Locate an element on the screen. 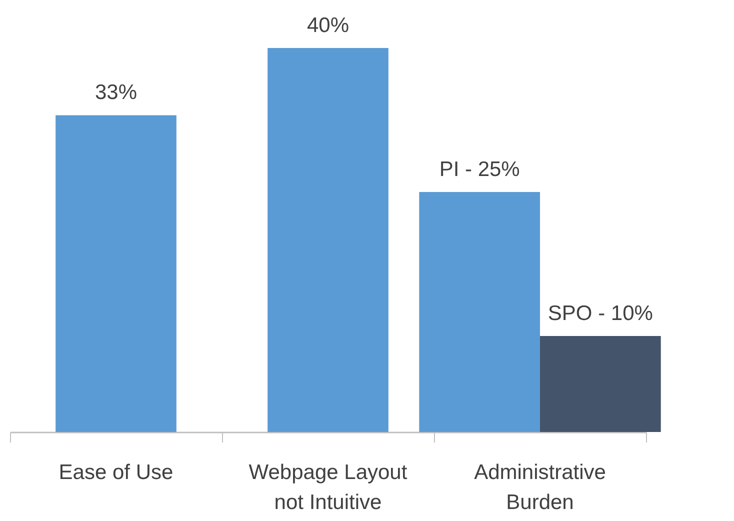  x-tick-label: Webpage Layout not Intuitive is located at coordinates (328, 487).